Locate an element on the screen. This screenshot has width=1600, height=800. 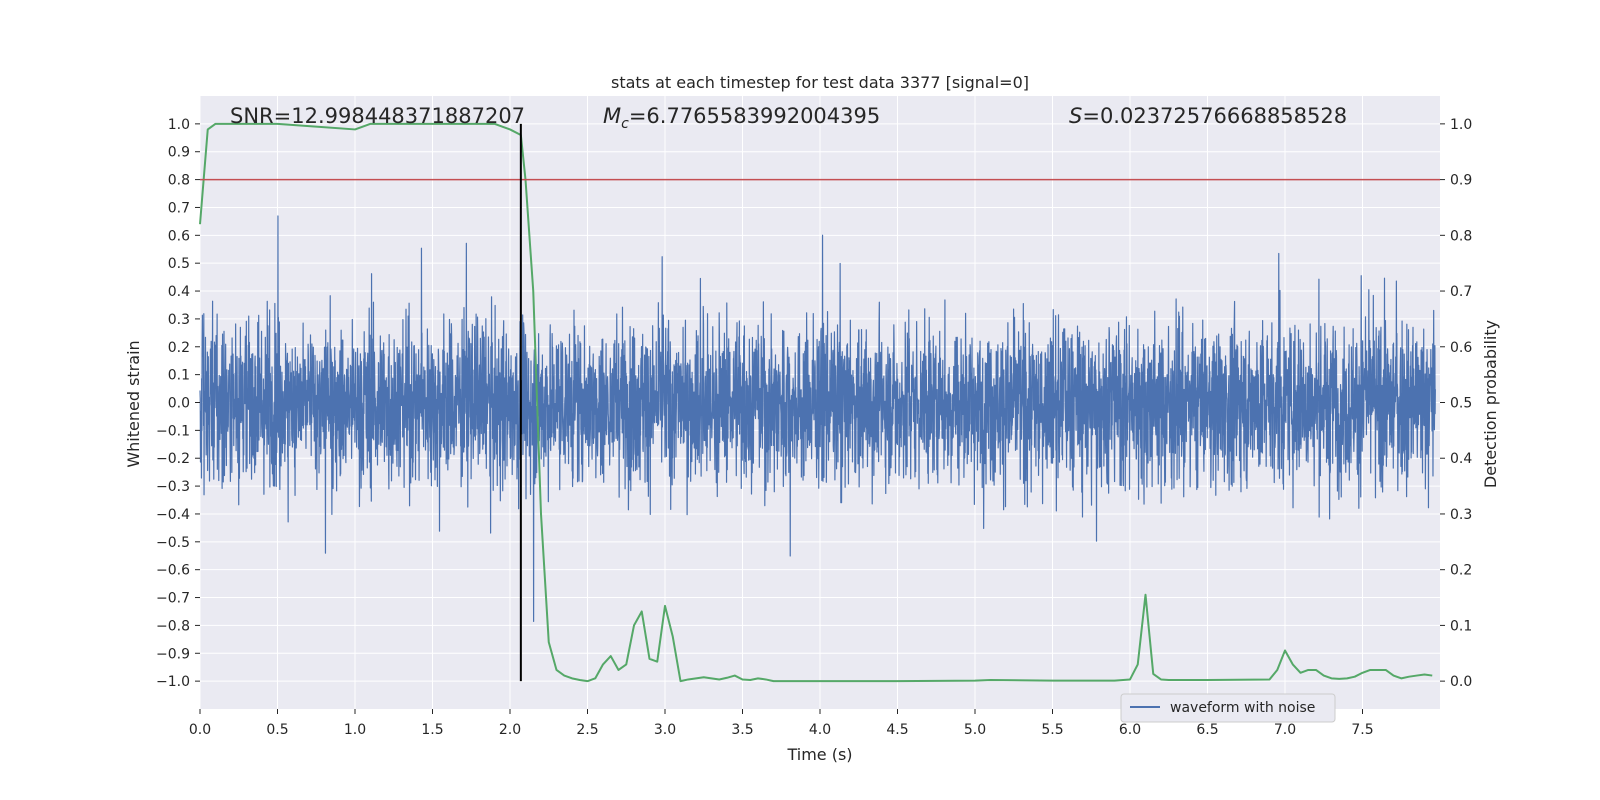
y-left-tick-label: −1.0 is located at coordinates (173, 682).